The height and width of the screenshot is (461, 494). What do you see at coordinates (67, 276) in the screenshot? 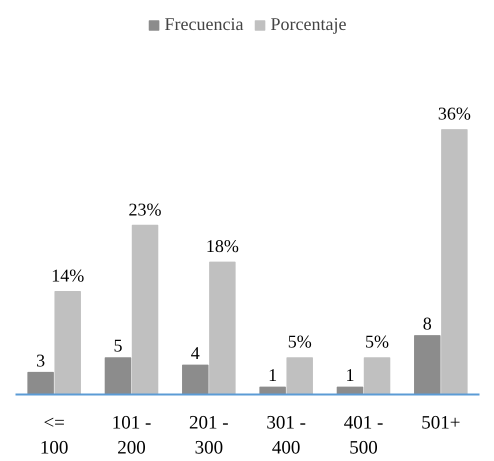
I see `data-label: 14%` at bounding box center [67, 276].